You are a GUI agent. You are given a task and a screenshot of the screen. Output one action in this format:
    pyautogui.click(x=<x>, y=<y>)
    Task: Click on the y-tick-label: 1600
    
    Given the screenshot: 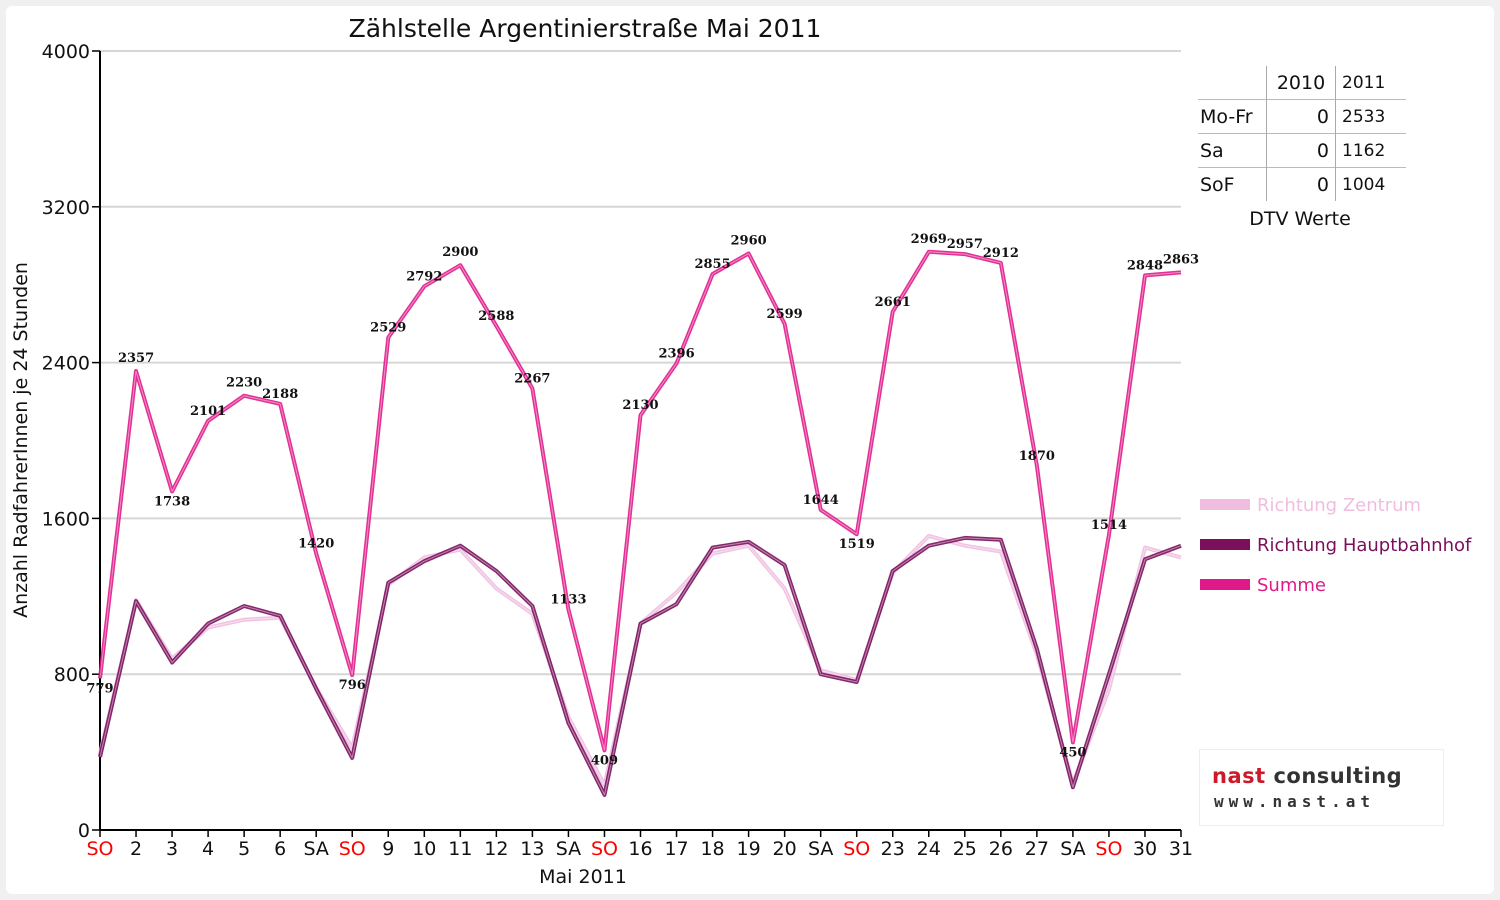 What is the action you would take?
    pyautogui.click(x=66, y=519)
    